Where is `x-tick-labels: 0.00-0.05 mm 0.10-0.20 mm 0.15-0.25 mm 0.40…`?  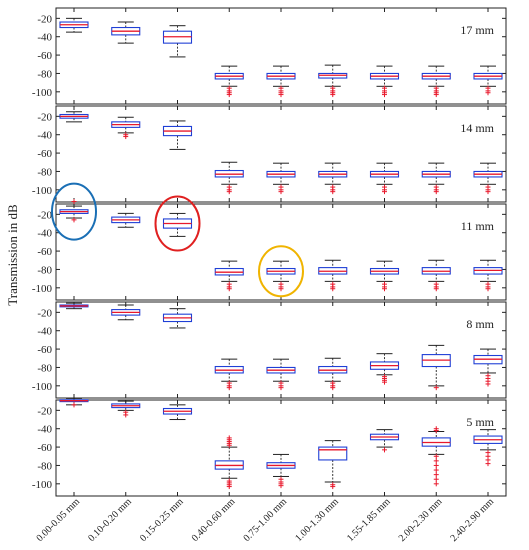 x-tick-labels: 0.00-0.05 mm 0.10-0.20 mm 0.15-0.25 mm 0.40… is located at coordinates (265, 520).